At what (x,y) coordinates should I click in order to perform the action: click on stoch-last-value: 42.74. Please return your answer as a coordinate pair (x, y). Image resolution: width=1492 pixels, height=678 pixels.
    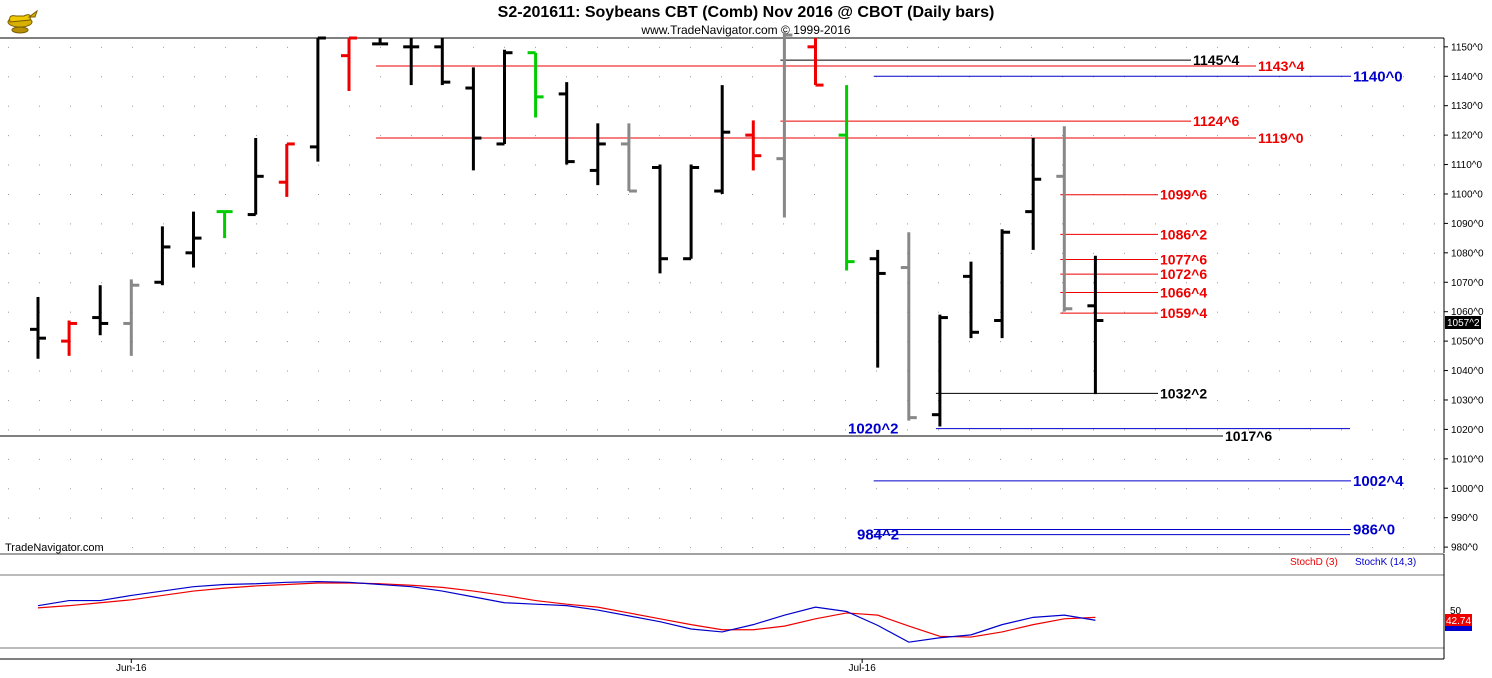
    Looking at the image, I should click on (1458, 621).